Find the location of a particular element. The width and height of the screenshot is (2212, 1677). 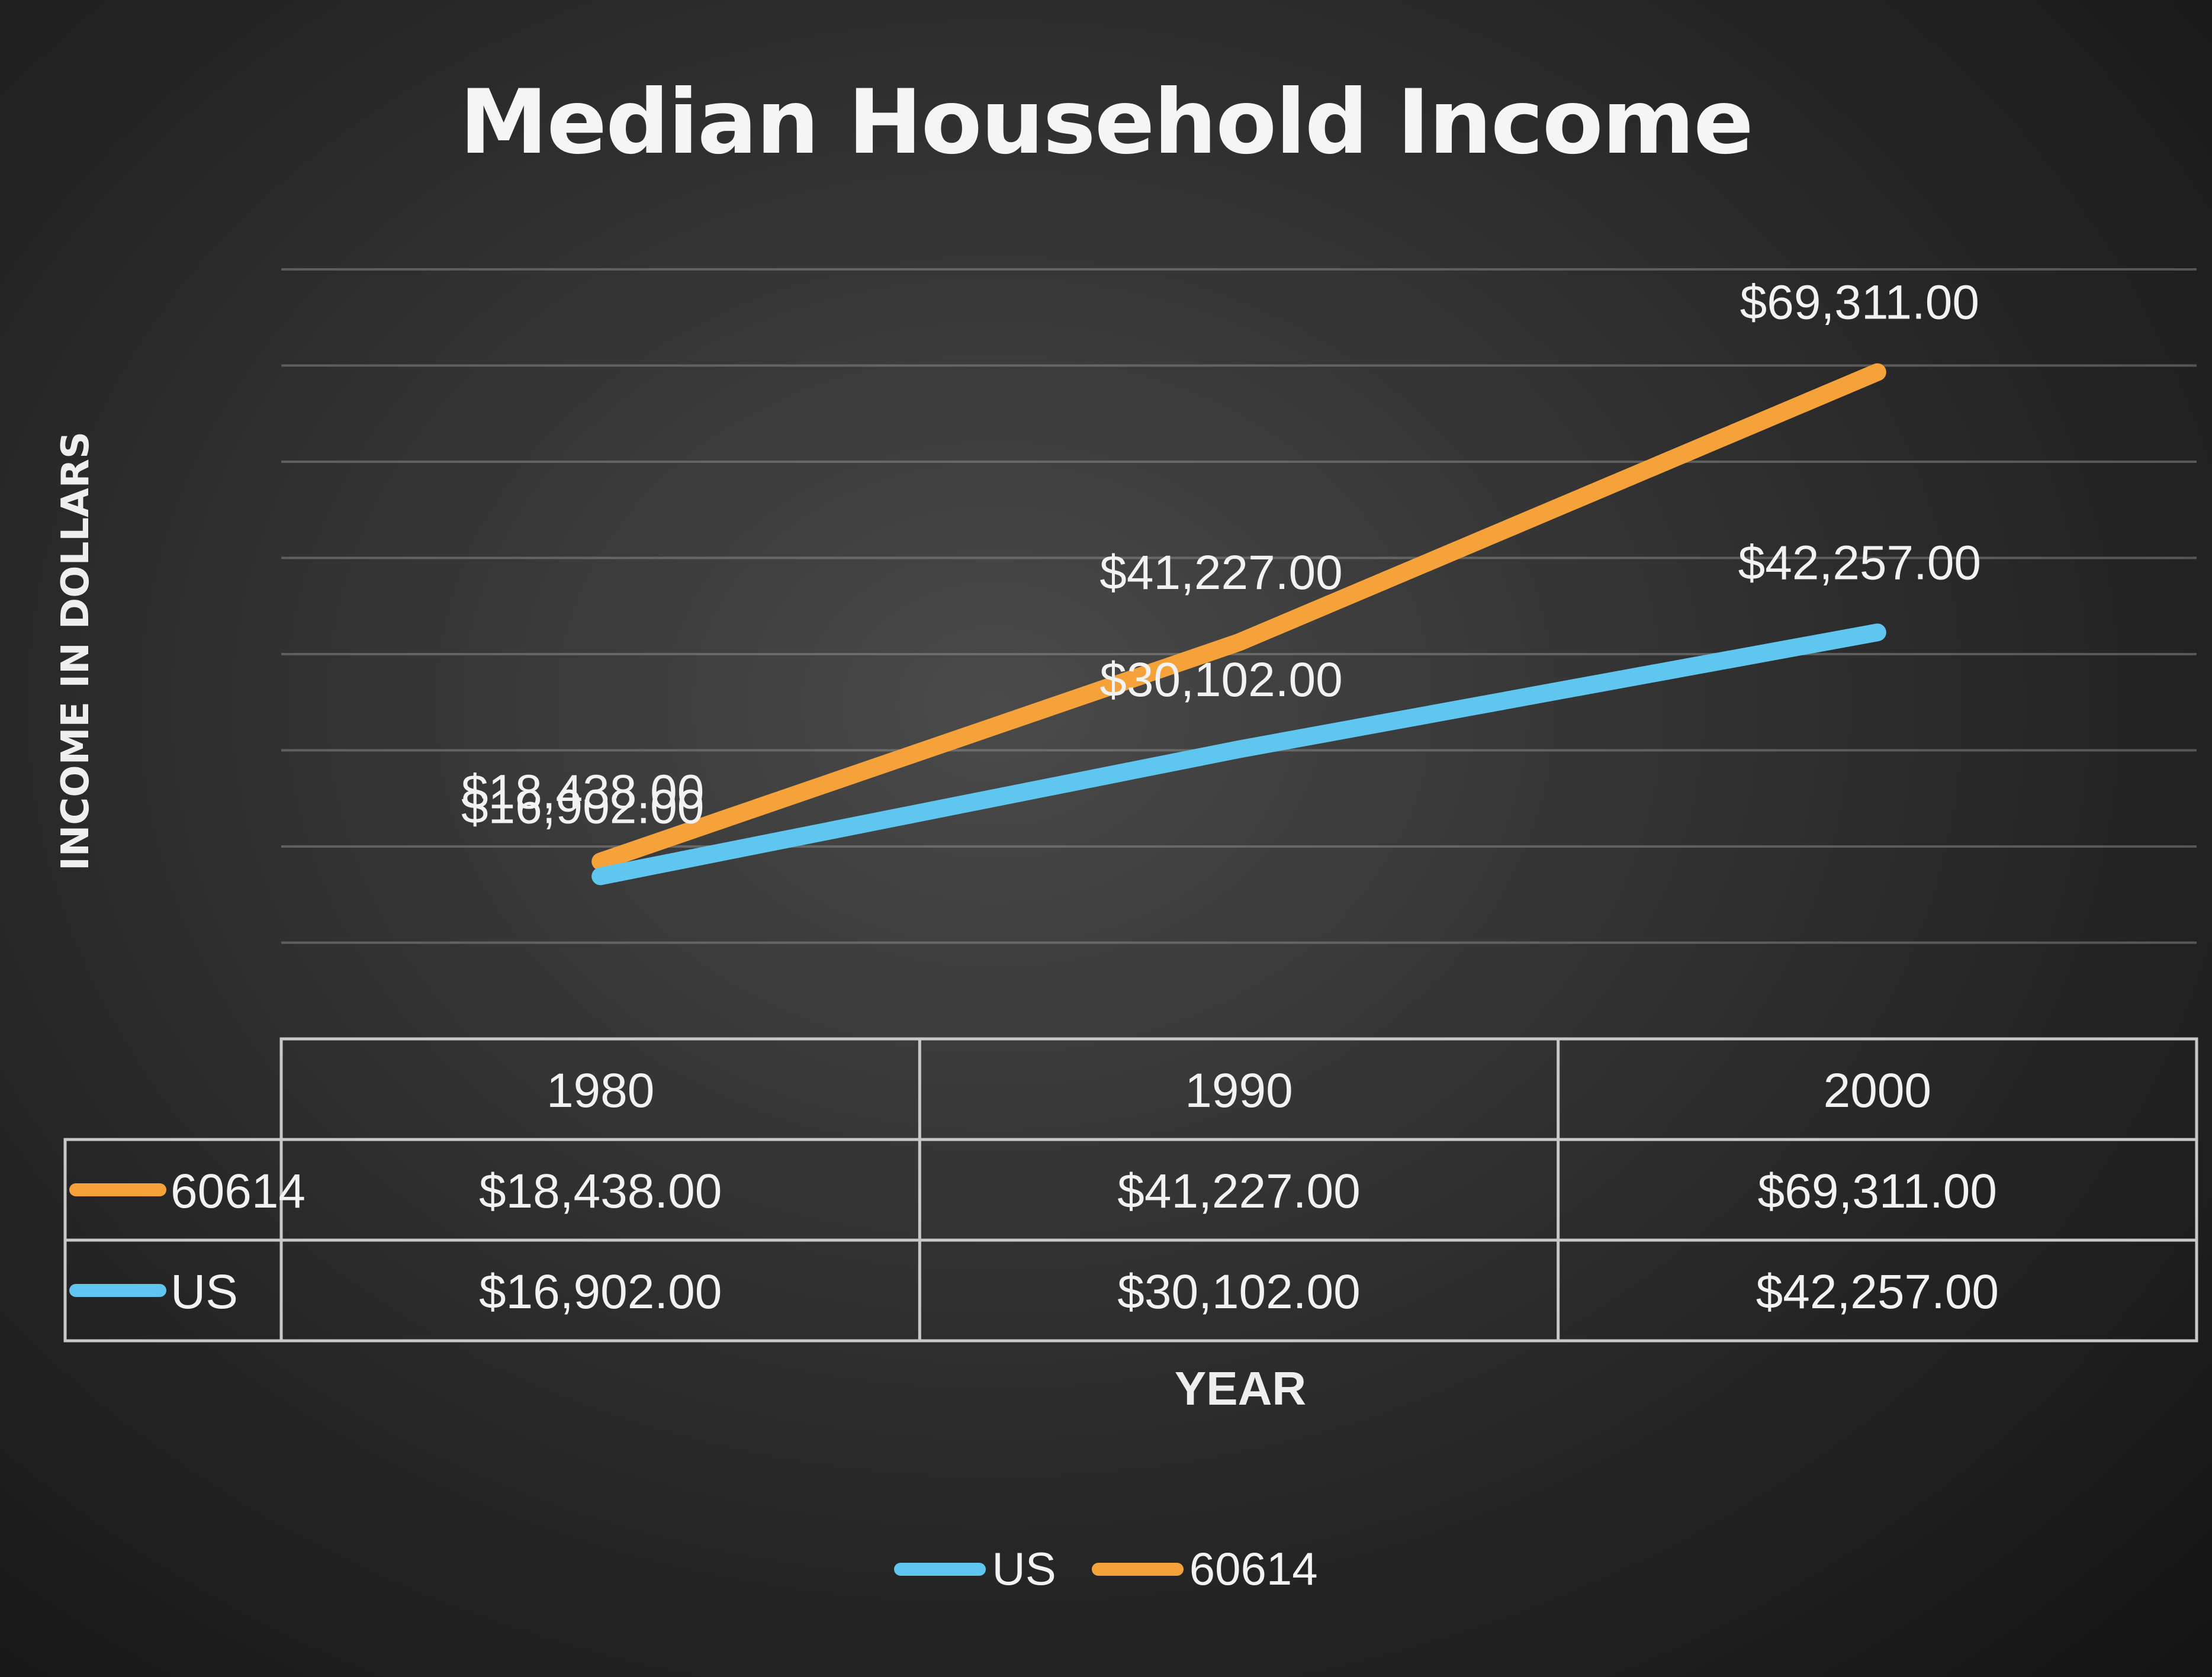

legend-label: US is located at coordinates (1024, 1569).